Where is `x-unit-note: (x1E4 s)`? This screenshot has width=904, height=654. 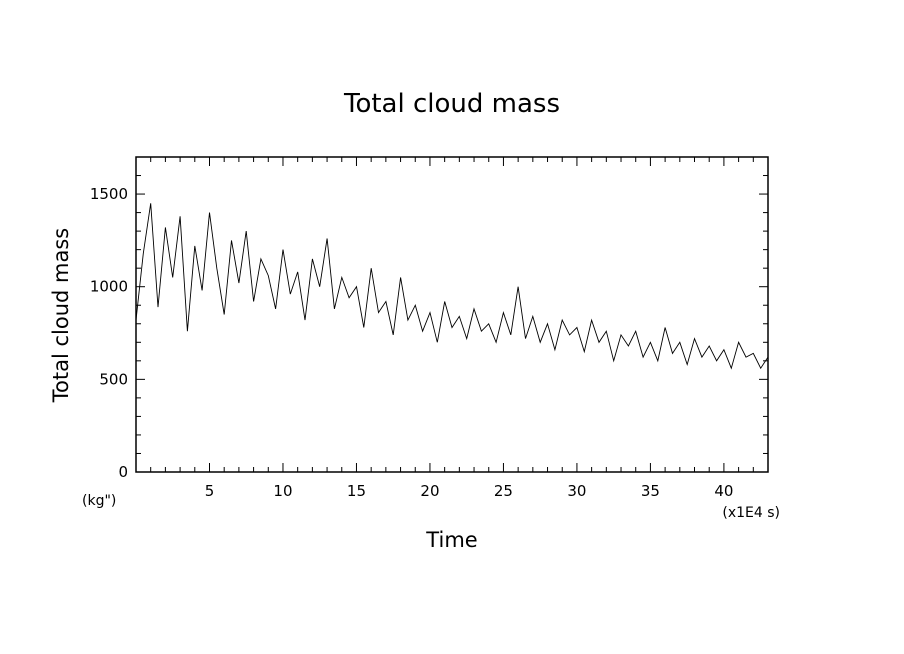 x-unit-note: (x1E4 s) is located at coordinates (751, 513).